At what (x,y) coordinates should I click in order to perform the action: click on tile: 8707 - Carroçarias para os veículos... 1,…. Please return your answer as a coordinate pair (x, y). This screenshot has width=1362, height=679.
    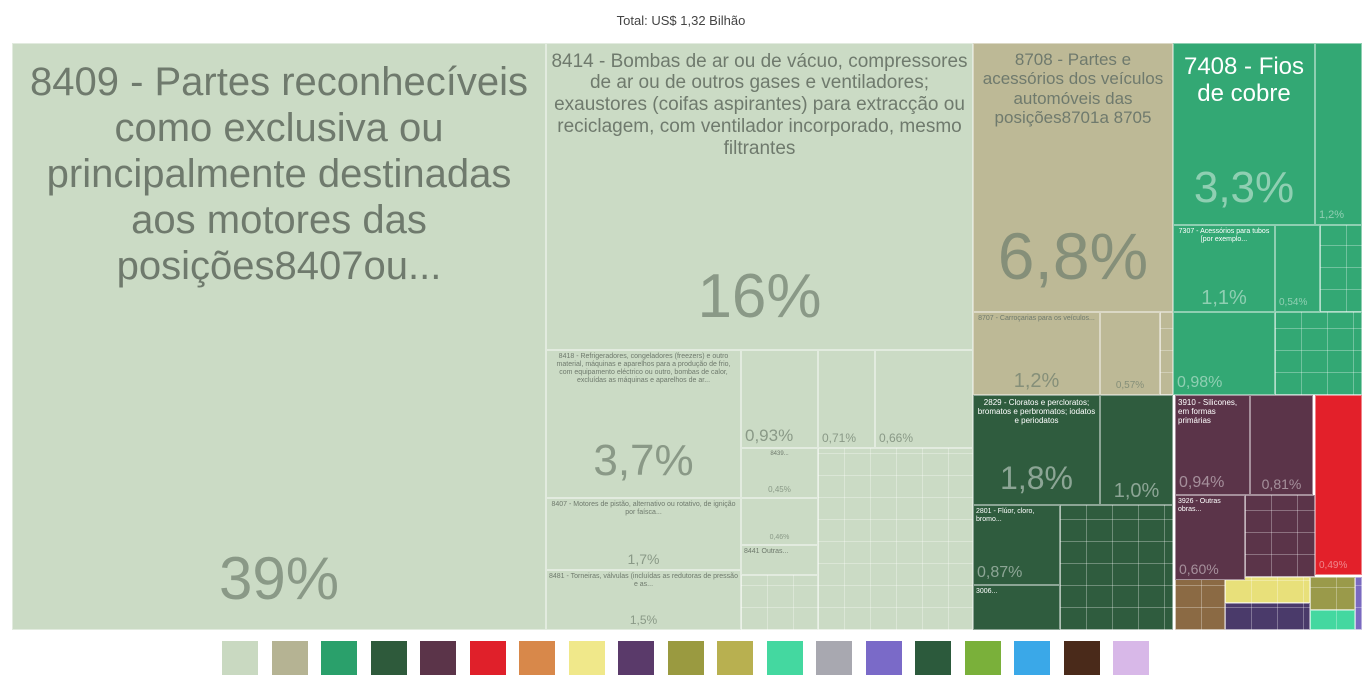
    Looking at the image, I should click on (1036, 353).